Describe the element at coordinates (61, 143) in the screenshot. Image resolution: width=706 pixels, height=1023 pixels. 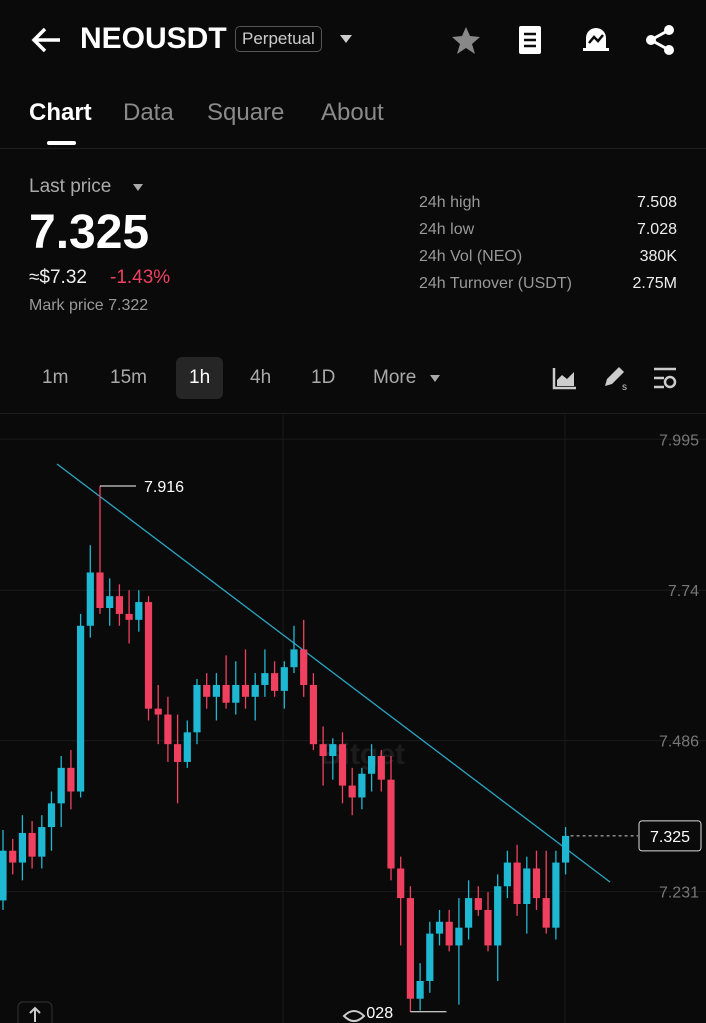
I see `tab-indicator` at that location.